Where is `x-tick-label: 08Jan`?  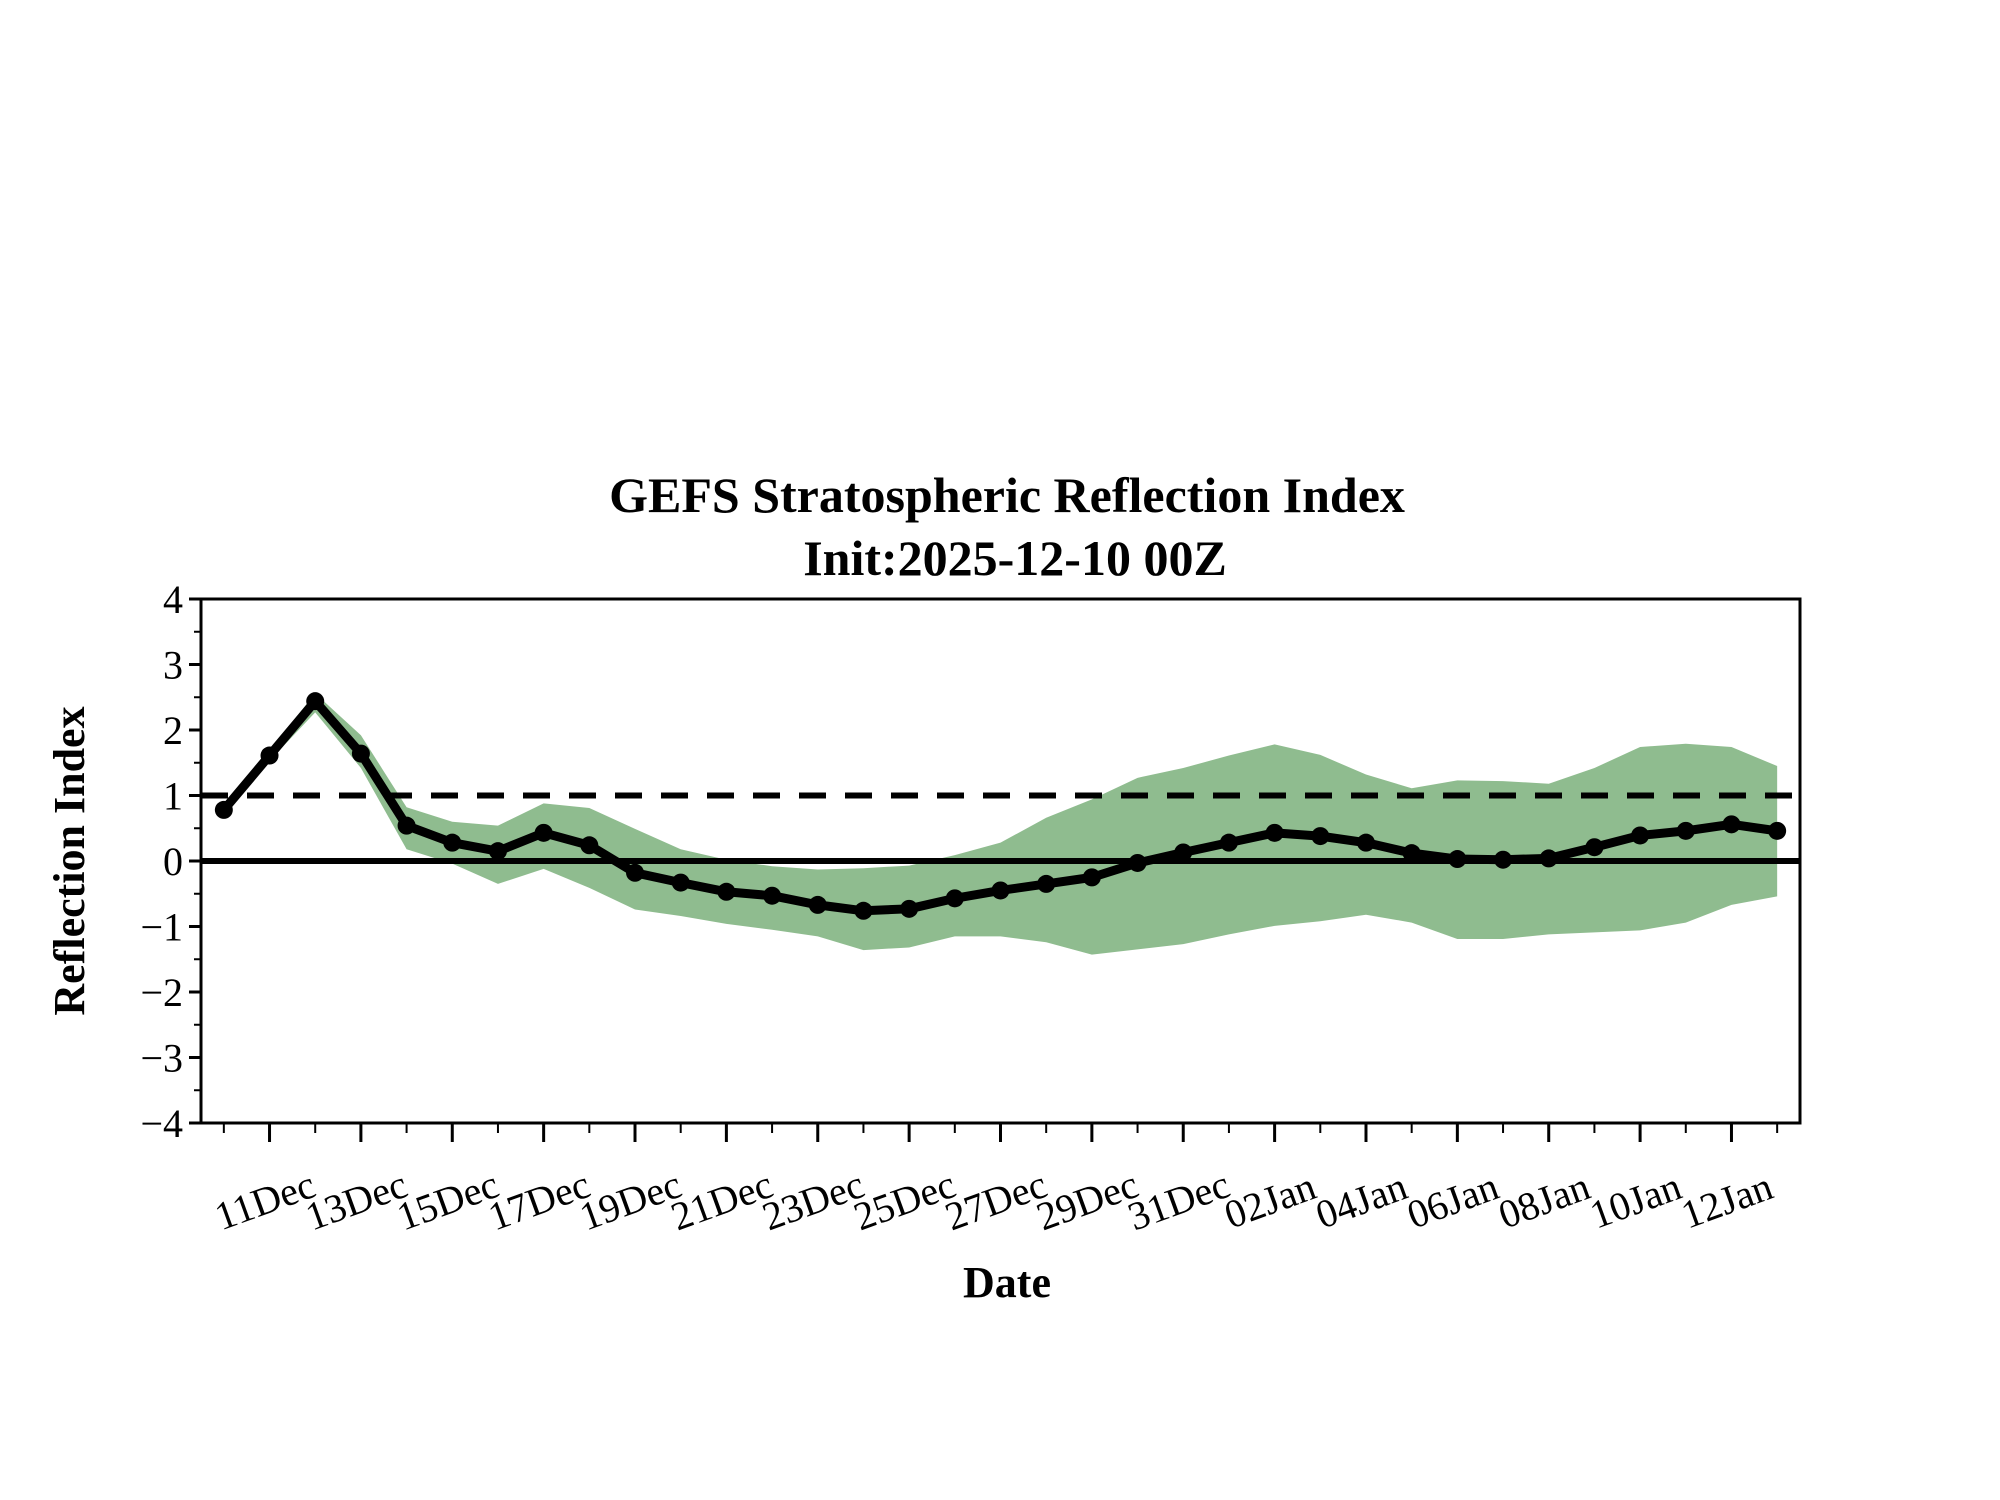 x-tick-label: 08Jan is located at coordinates (1544, 1200).